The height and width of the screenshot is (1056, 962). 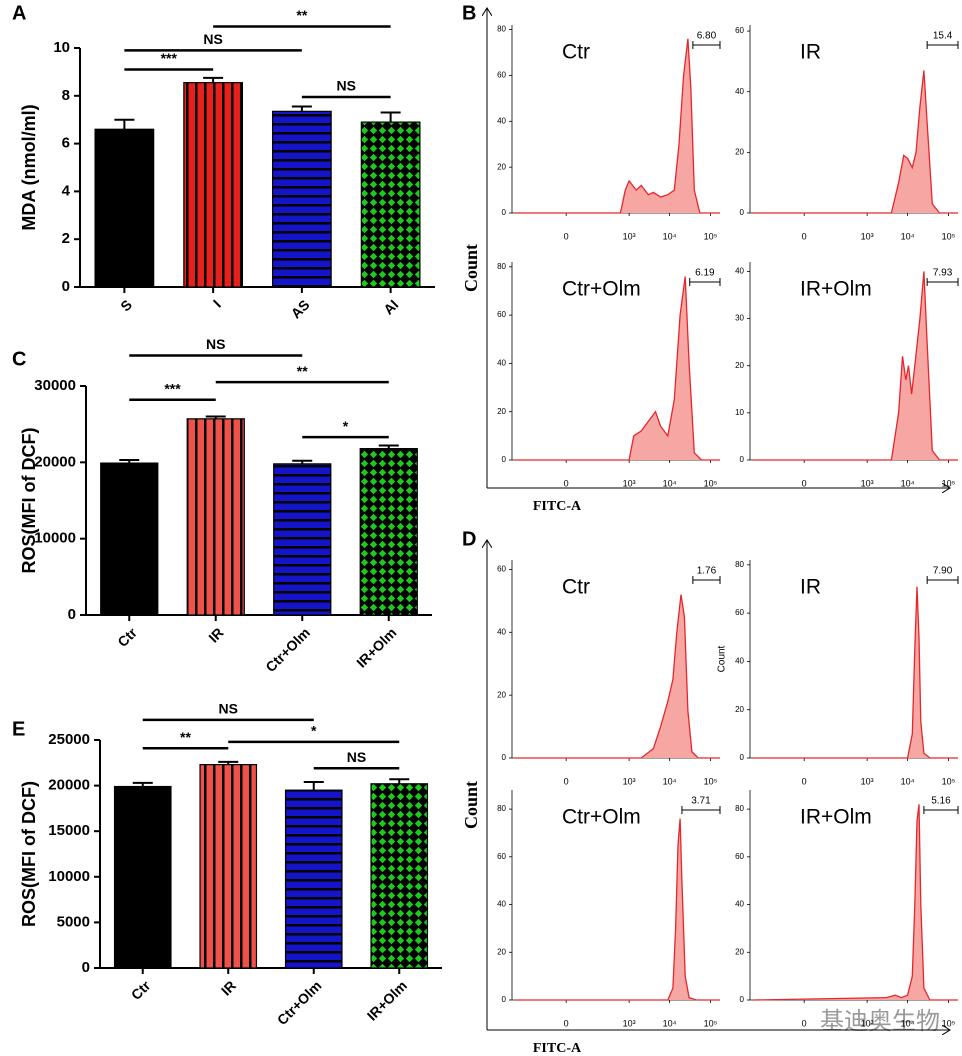 I want to click on x-axis-label: FITC-A, so click(x=557, y=506).